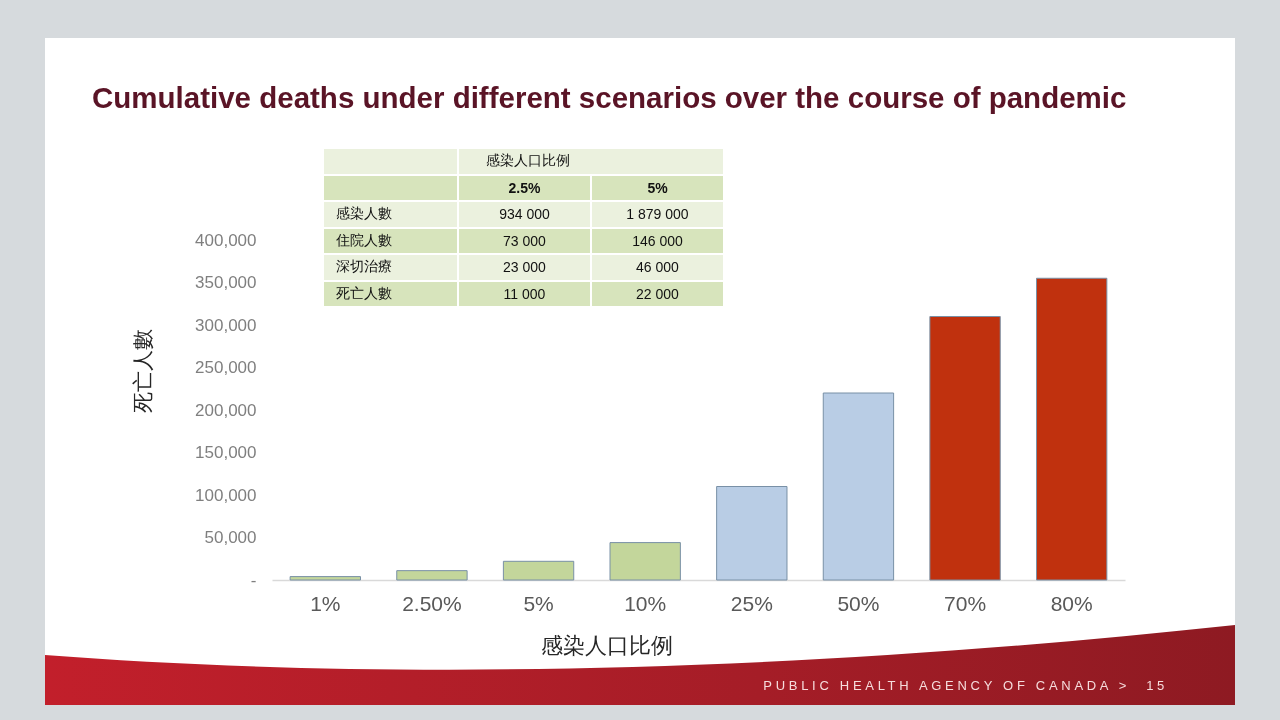 This screenshot has width=1280, height=720. I want to click on y-tick-label: 50,000, so click(230, 537).